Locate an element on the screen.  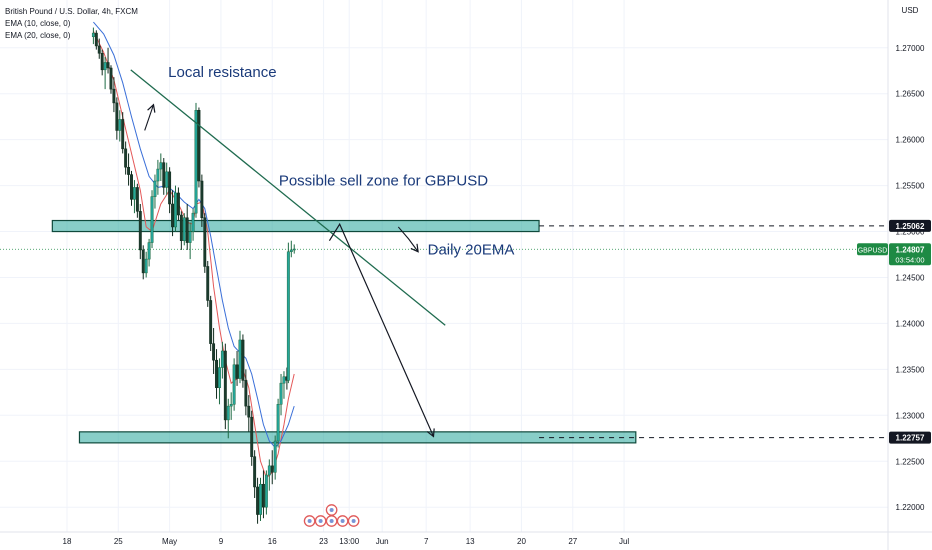
symbol-badge is located at coordinates (872, 249).